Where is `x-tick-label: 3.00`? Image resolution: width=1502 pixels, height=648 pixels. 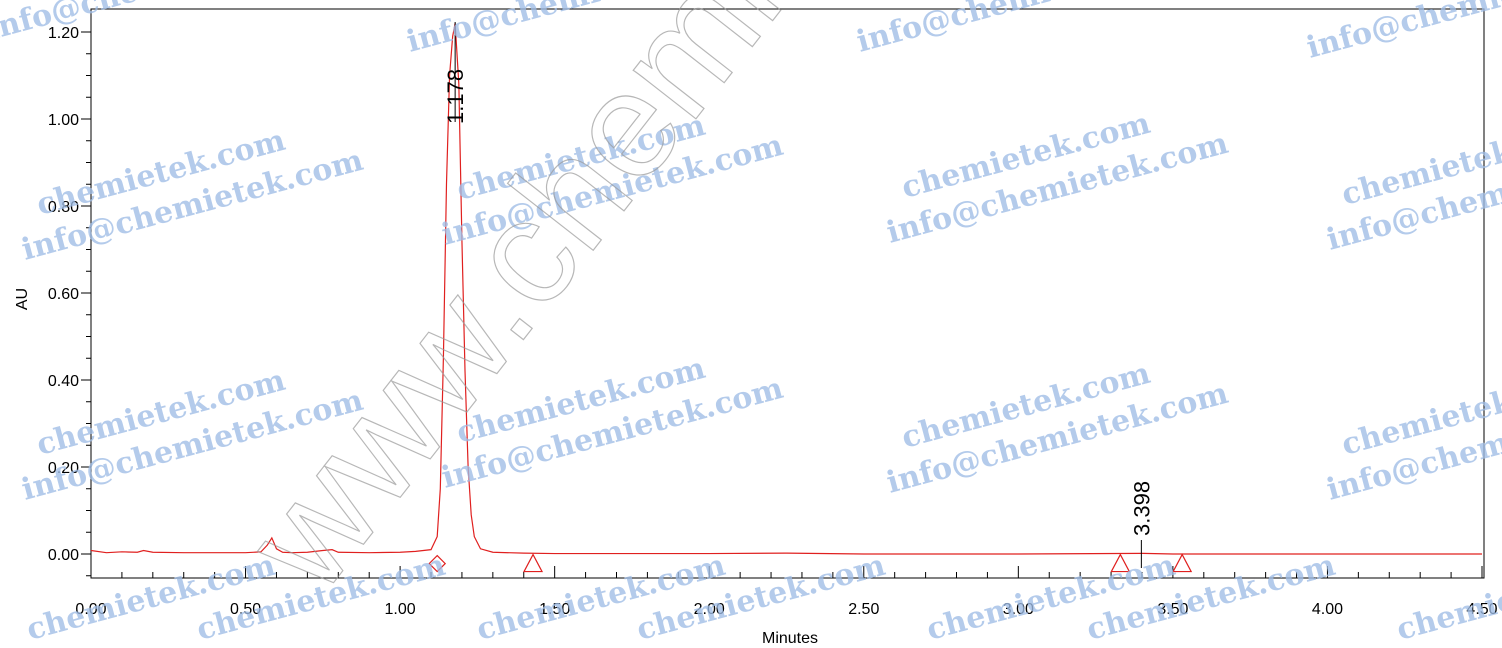
x-tick-label: 3.00 is located at coordinates (1018, 609).